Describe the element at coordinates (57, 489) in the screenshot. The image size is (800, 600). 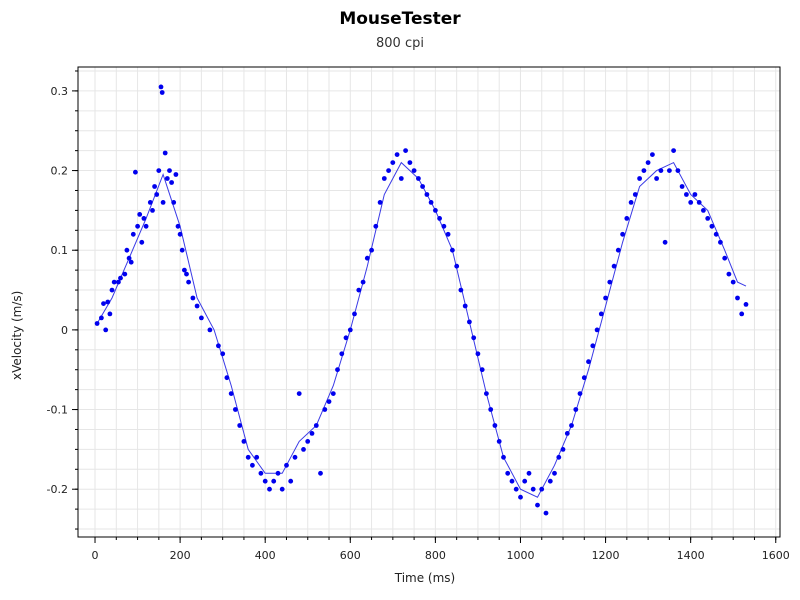
I see `y-tick-label: -0.2` at that location.